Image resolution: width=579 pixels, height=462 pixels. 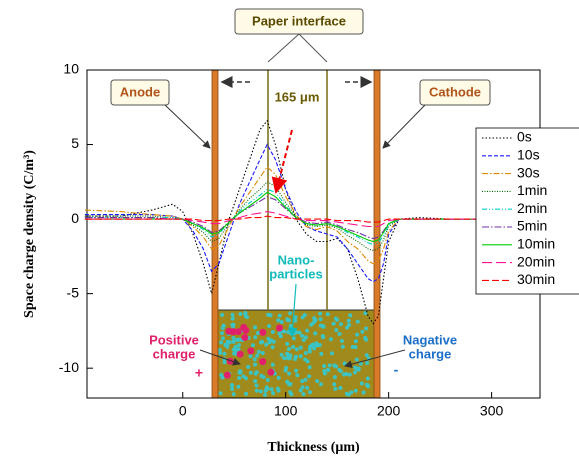 What do you see at coordinates (297, 96) in the screenshot?
I see `annotation: 165 μm` at bounding box center [297, 96].